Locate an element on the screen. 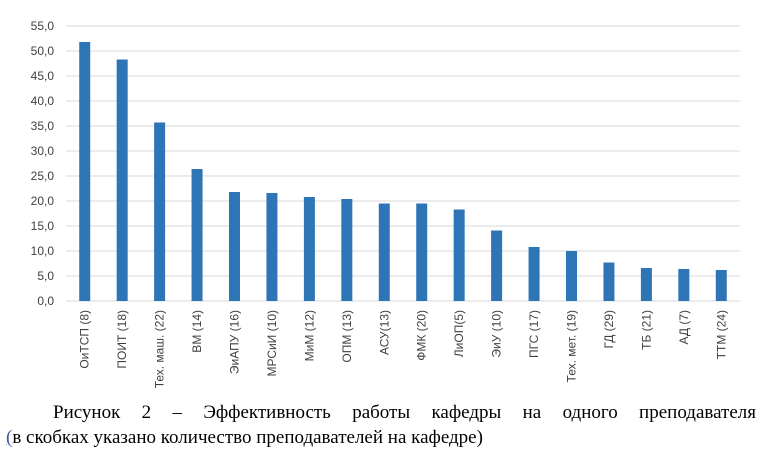  x-tick-label: АСУ(13) is located at coordinates (384, 332).